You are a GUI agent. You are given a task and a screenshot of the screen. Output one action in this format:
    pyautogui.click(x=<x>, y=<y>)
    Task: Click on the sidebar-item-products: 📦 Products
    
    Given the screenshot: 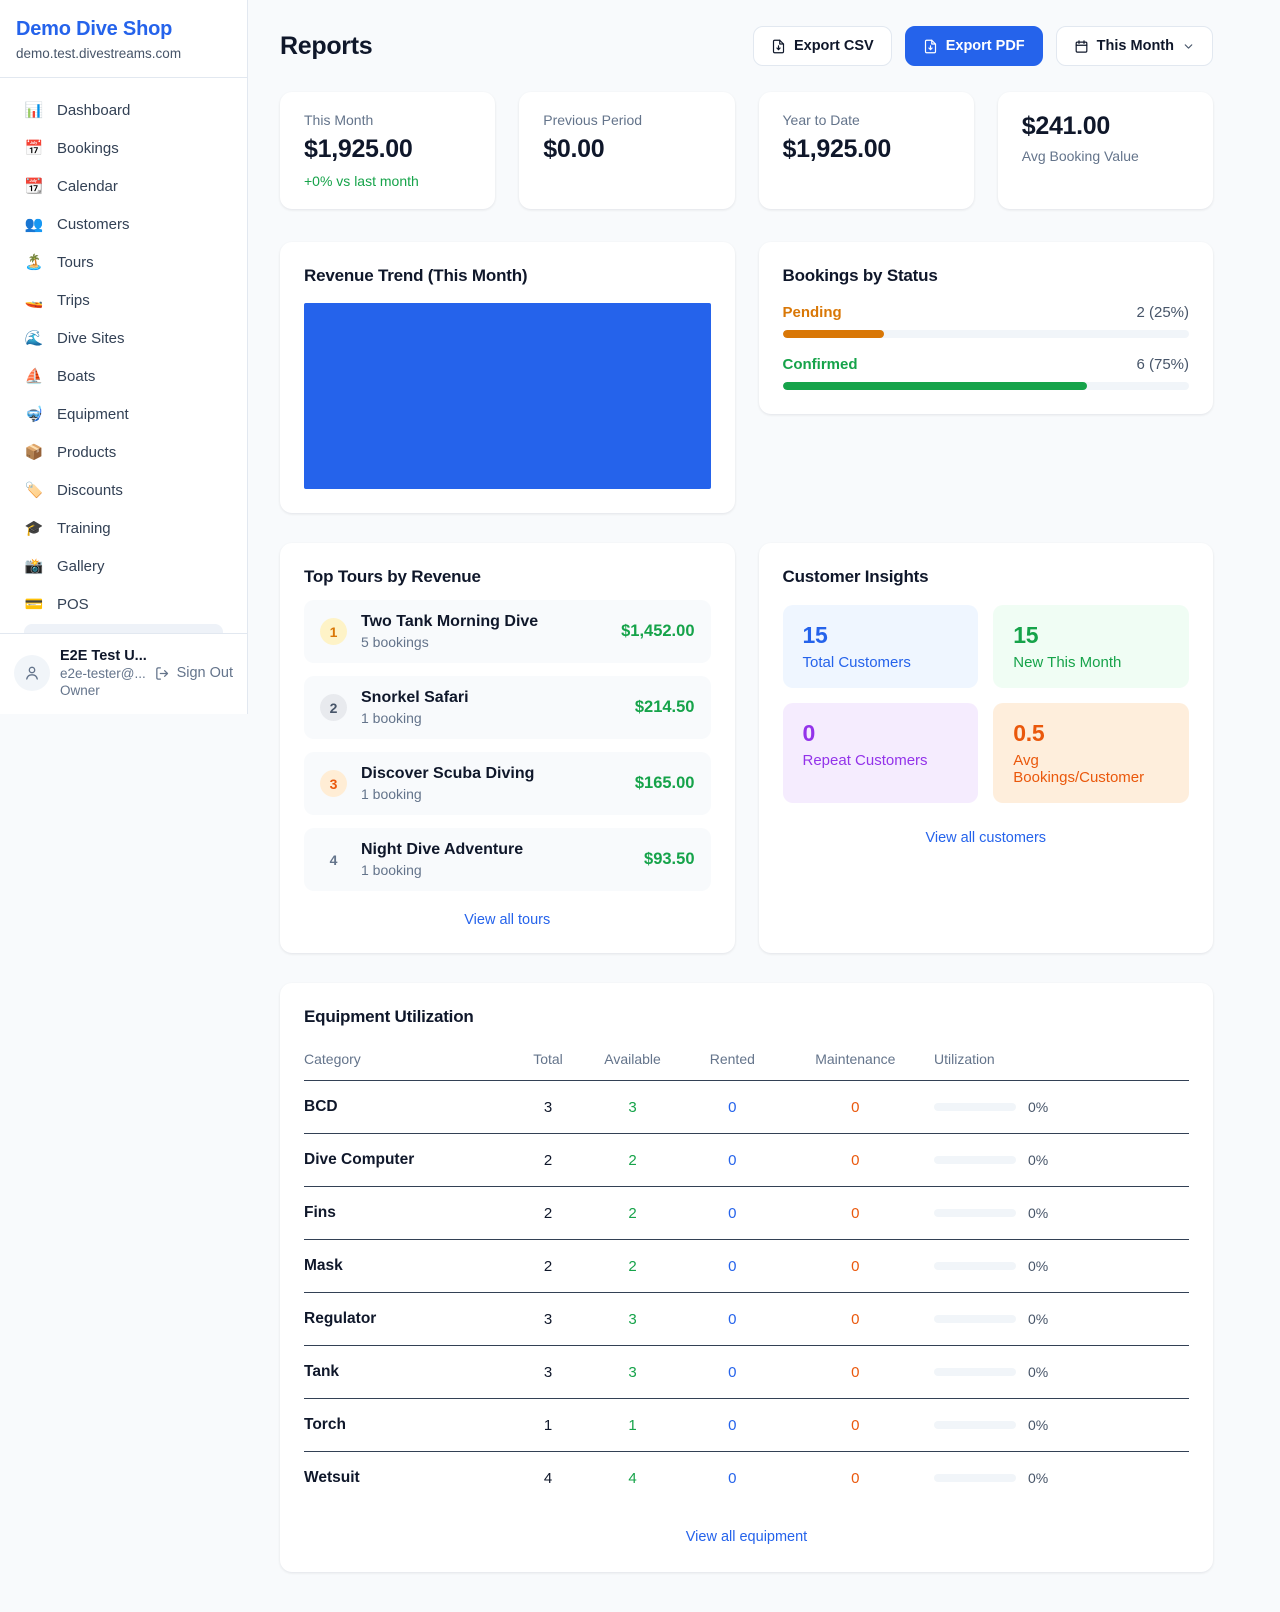 What is the action you would take?
    pyautogui.click(x=123, y=452)
    